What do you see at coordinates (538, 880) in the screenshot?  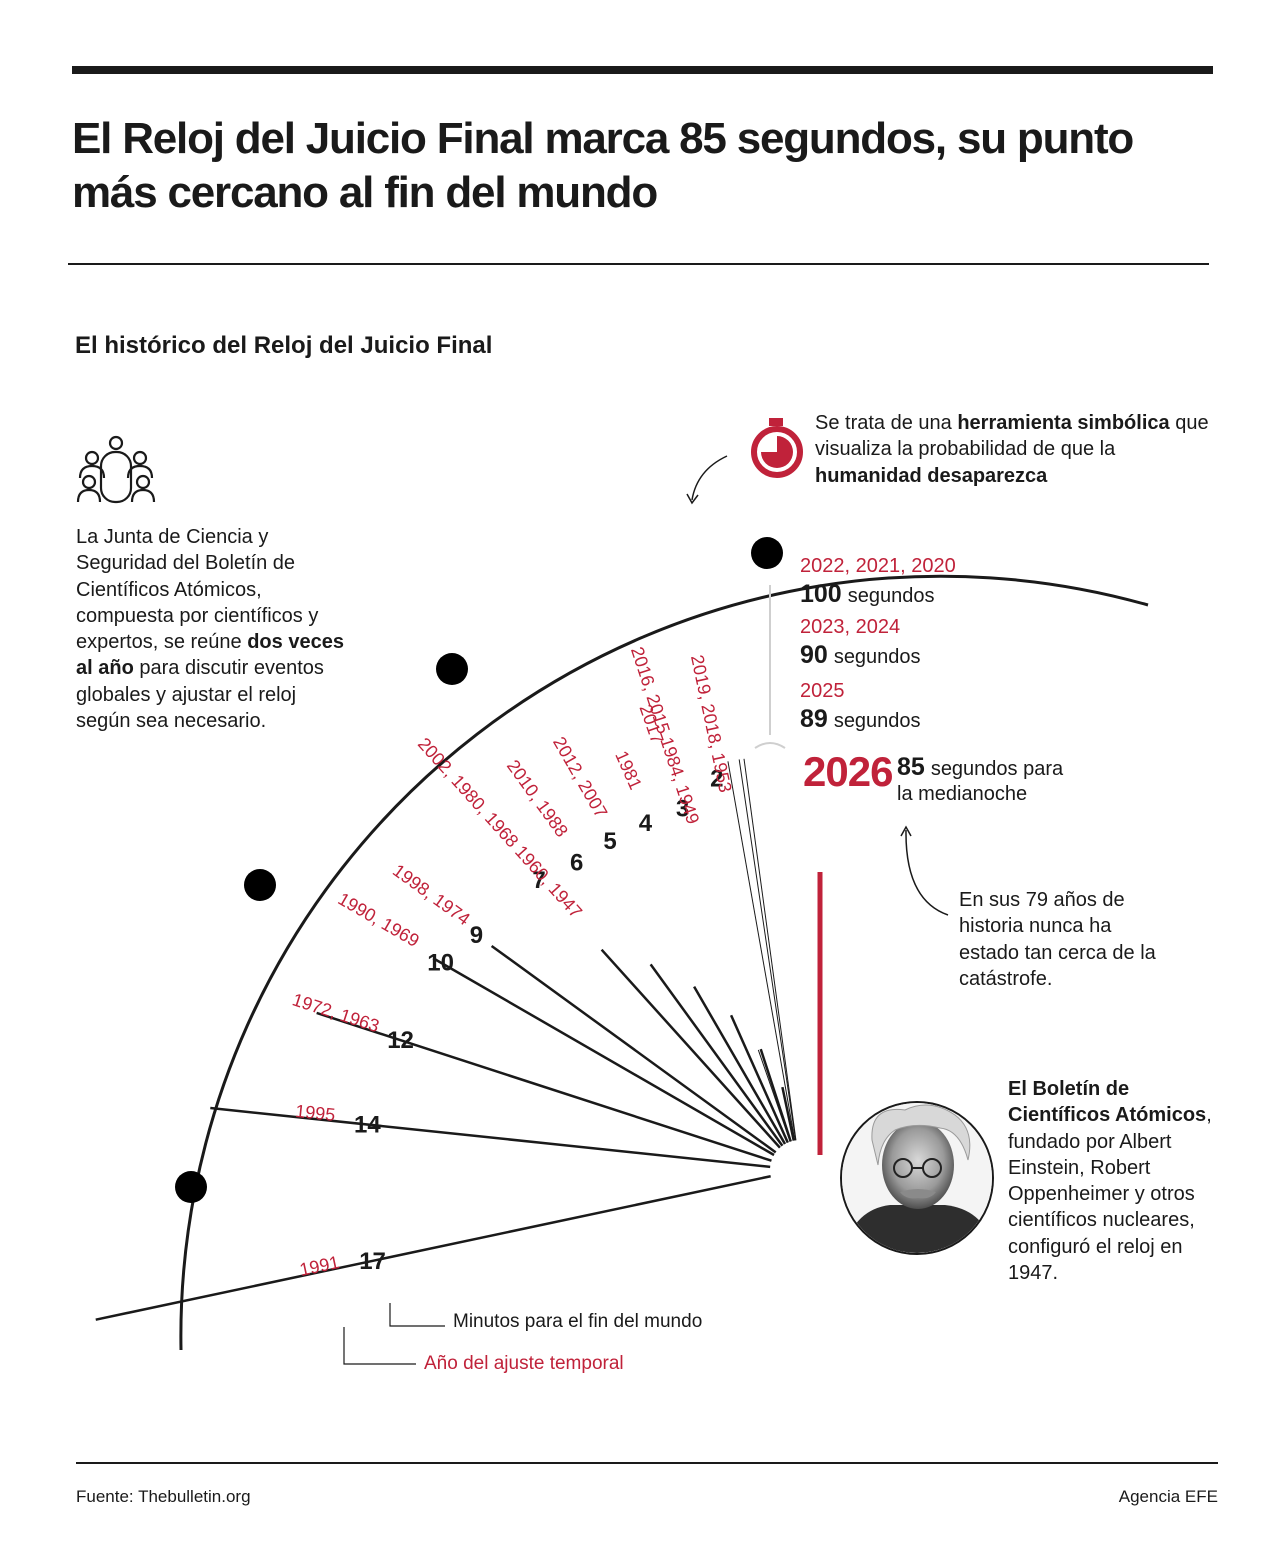 I see `minutes-label: 7` at bounding box center [538, 880].